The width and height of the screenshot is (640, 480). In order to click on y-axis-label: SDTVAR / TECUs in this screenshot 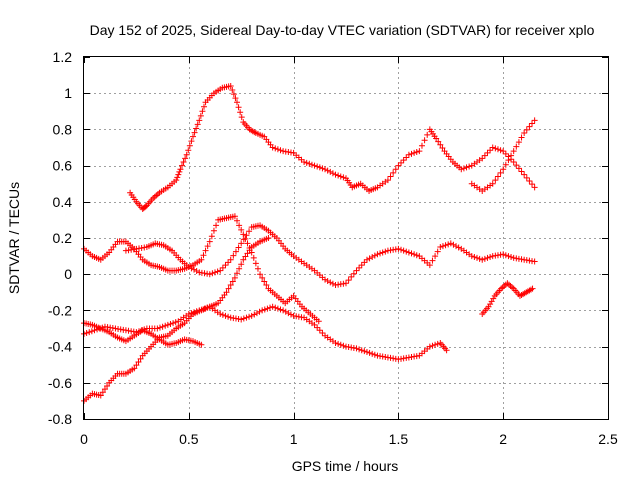, I will do `click(14, 238)`.